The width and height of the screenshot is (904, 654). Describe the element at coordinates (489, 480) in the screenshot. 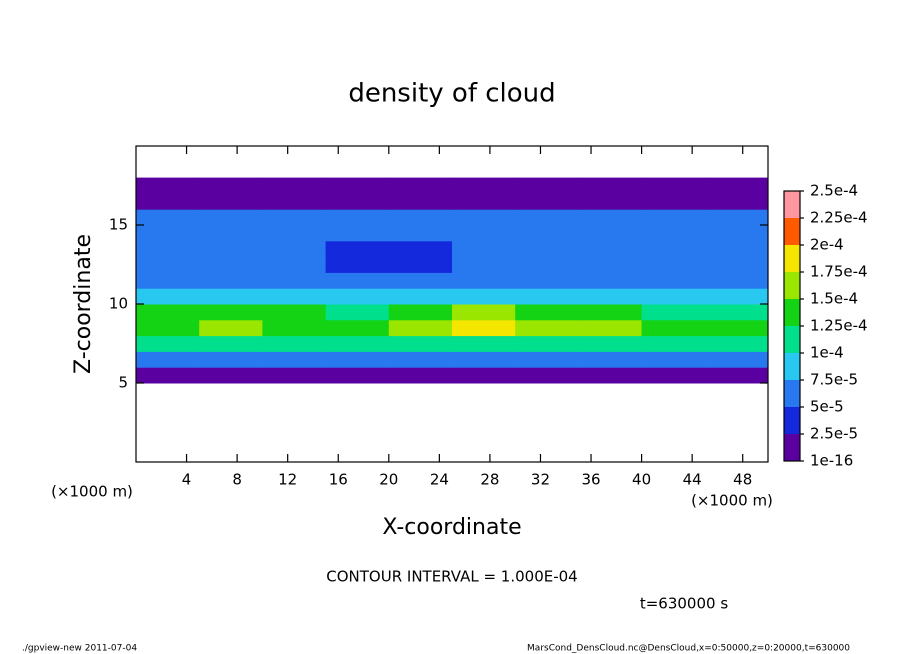

I see `x-tick-label: 28` at that location.